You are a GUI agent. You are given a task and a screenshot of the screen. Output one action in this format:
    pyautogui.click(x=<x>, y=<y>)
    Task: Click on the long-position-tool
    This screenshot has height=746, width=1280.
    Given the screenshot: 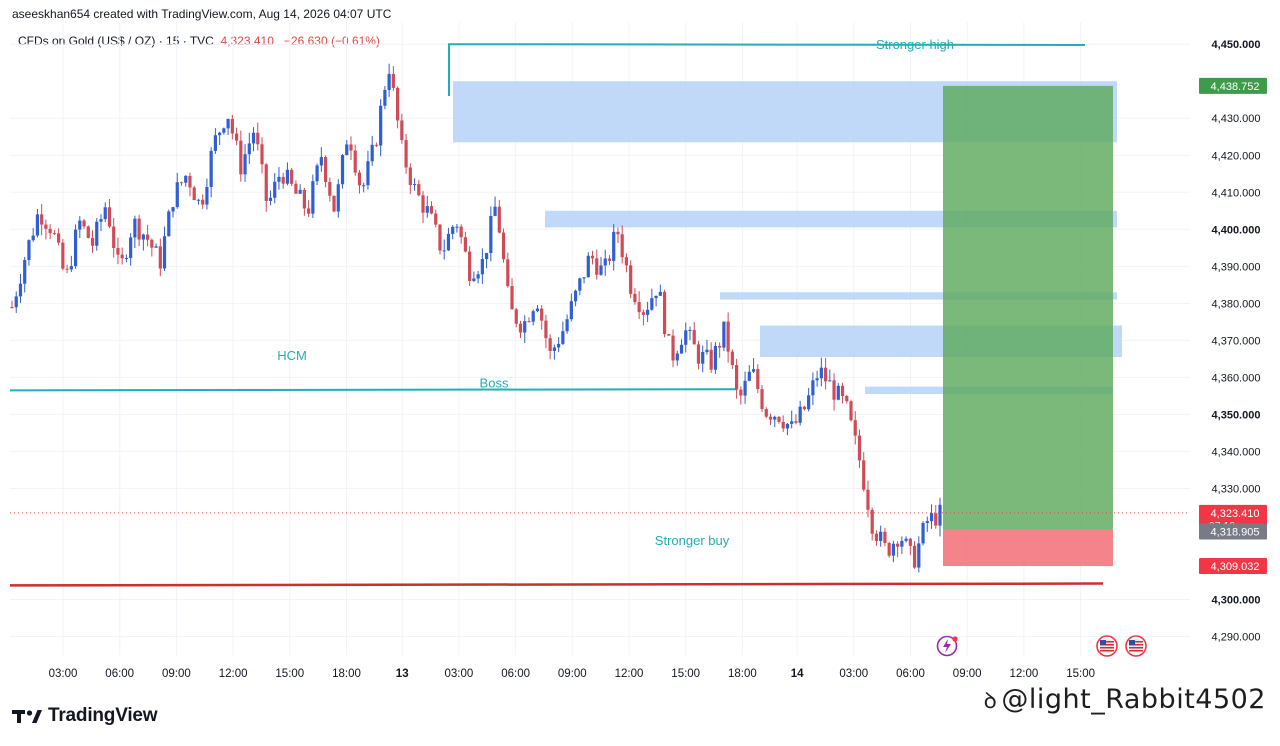 What is the action you would take?
    pyautogui.click(x=1028, y=326)
    